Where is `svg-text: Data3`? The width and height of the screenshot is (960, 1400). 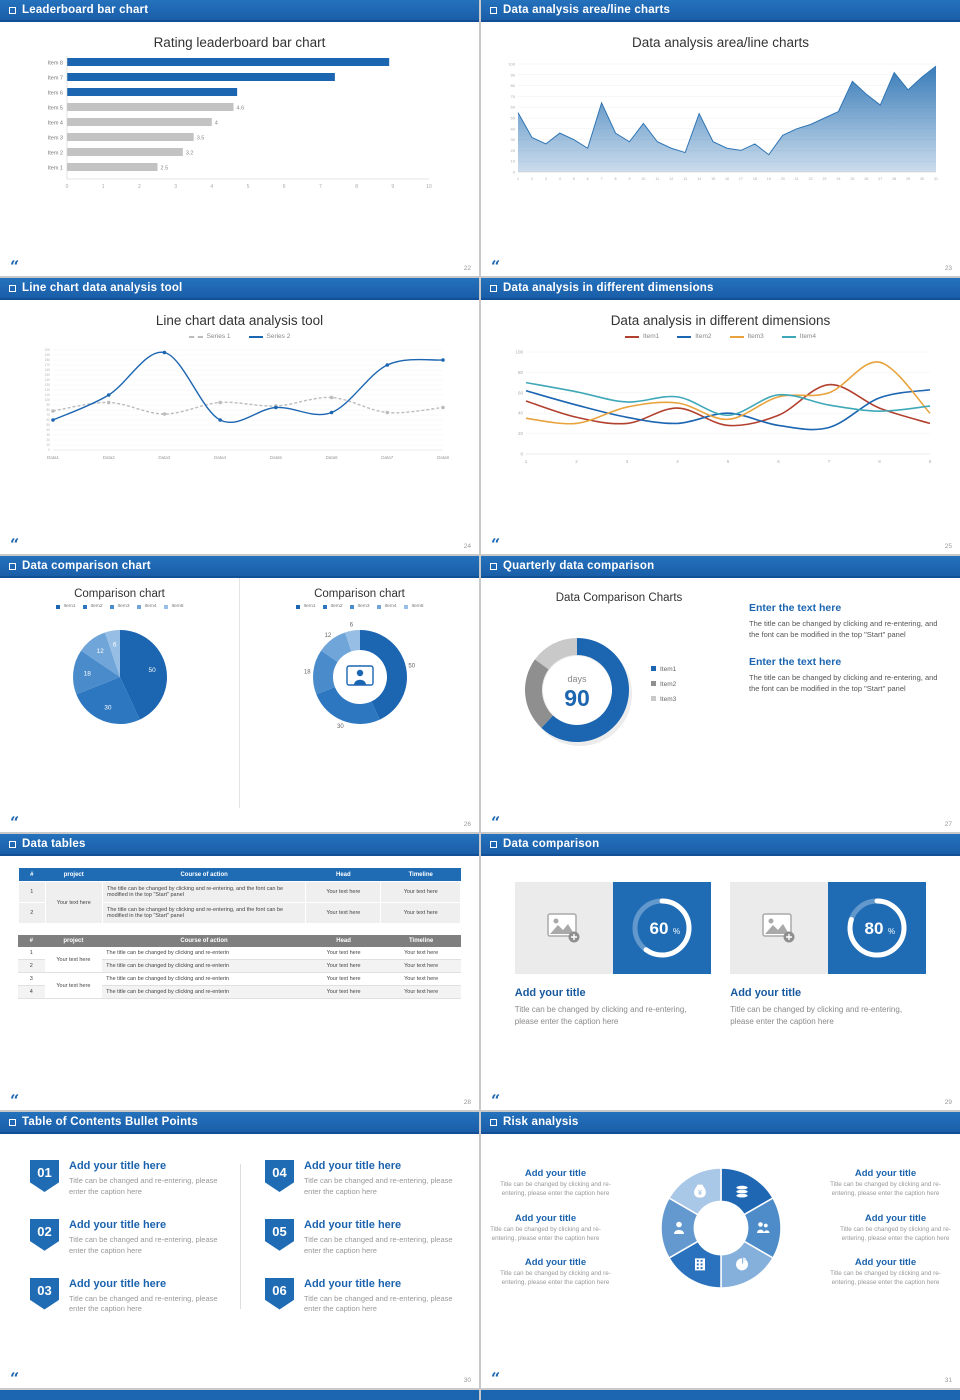 svg-text: Data3 is located at coordinates (164, 457).